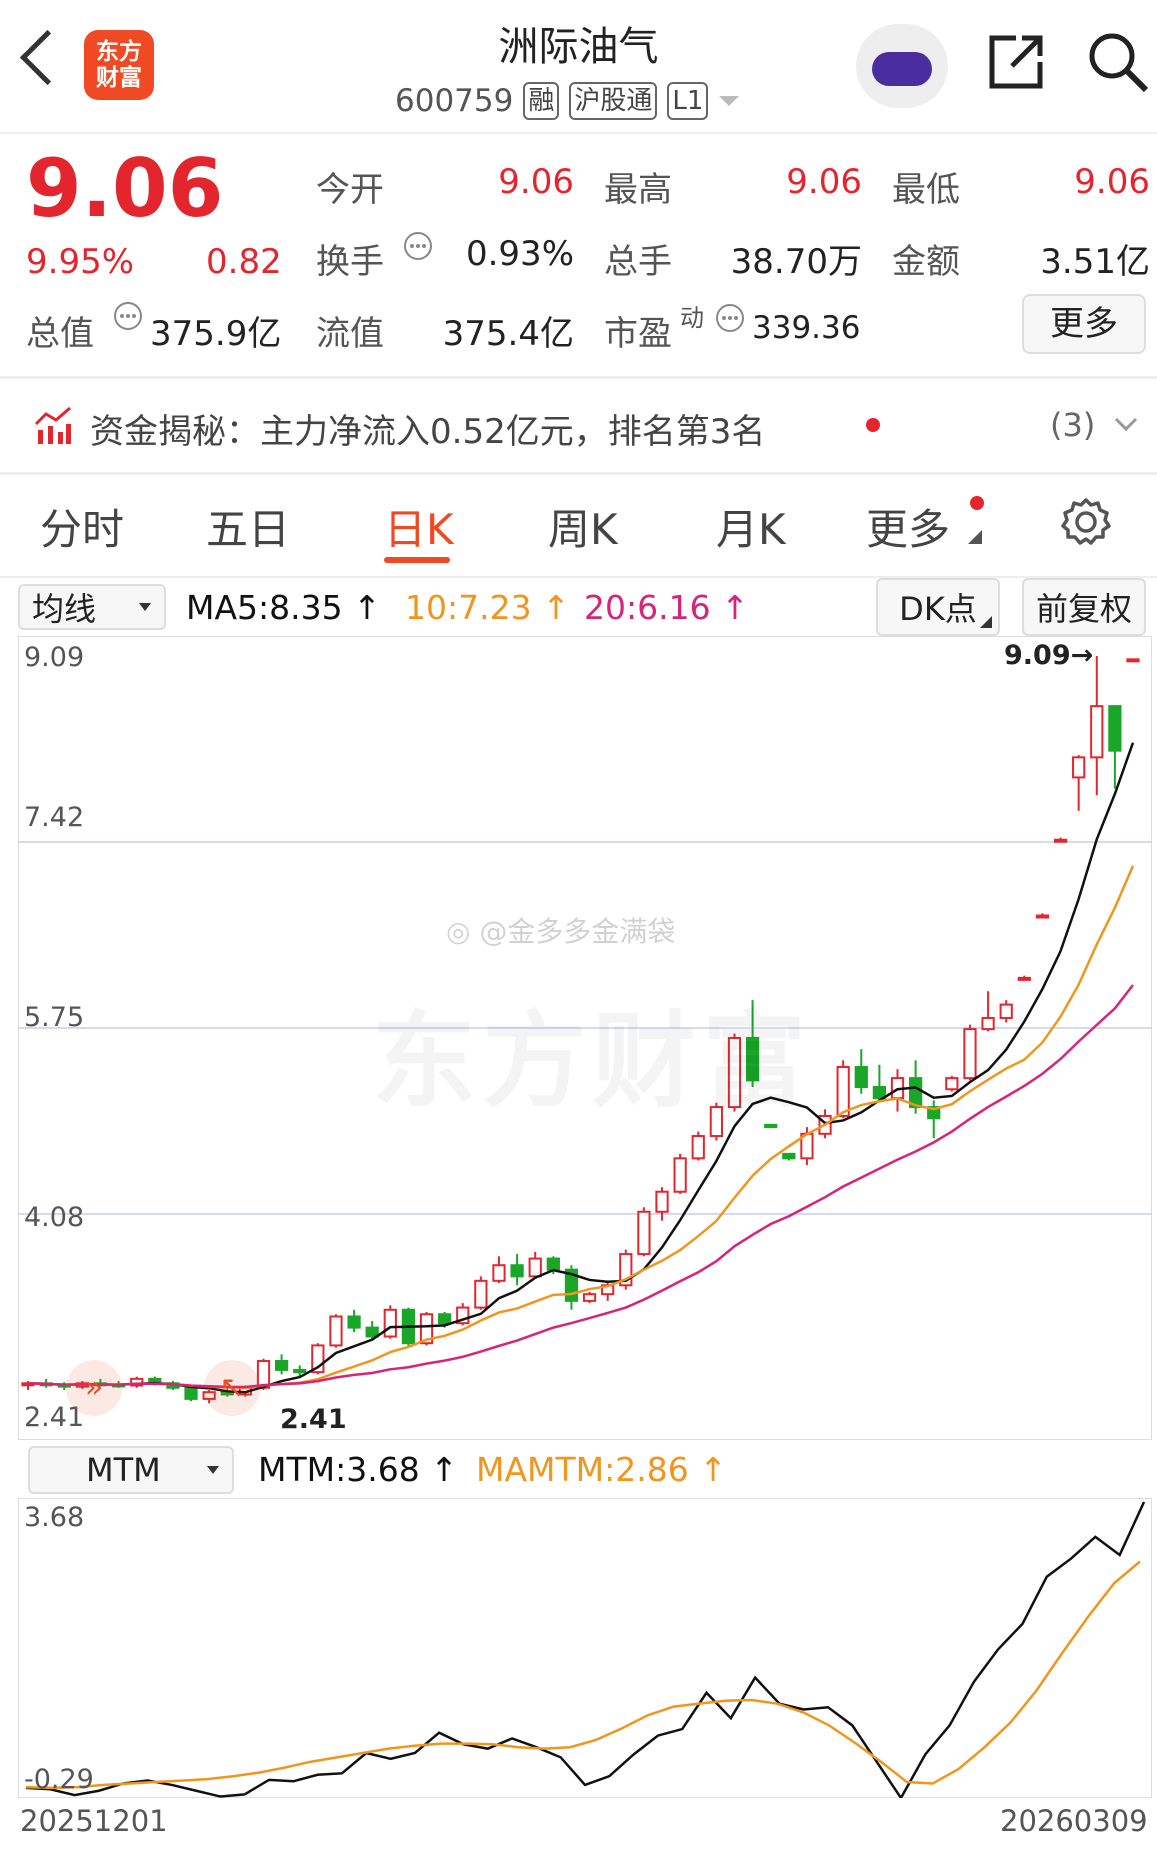  Describe the element at coordinates (216, 334) in the screenshot. I see `total-value: 375.9亿` at that location.